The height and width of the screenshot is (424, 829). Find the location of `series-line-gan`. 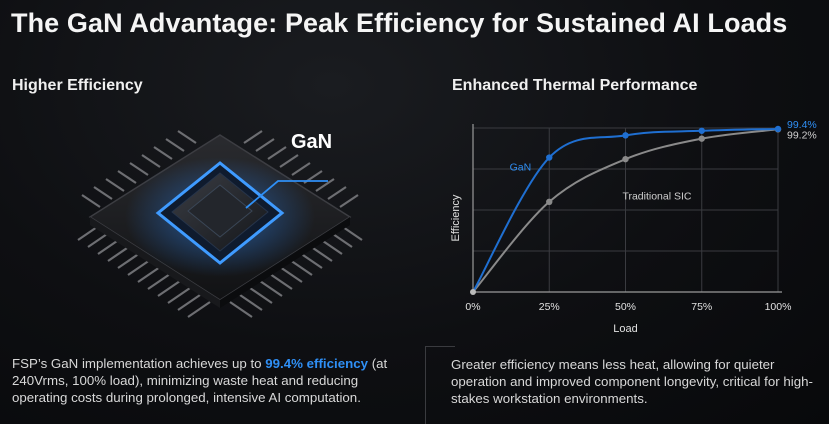

series-line-gan is located at coordinates (625, 210).